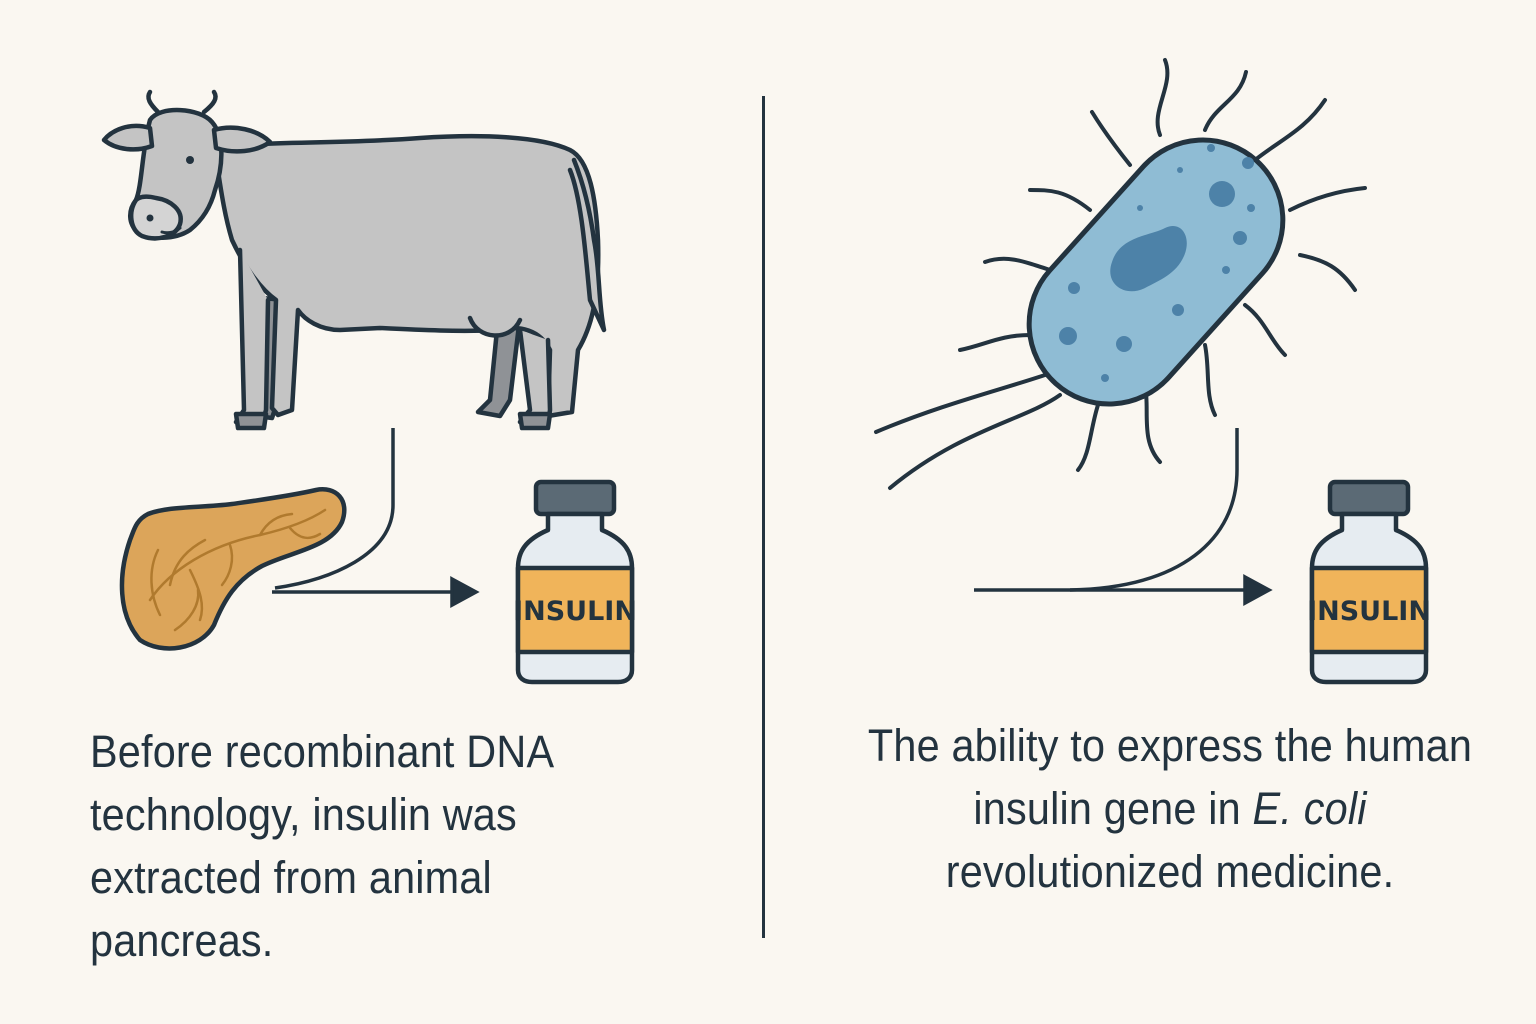 The width and height of the screenshot is (1536, 1024). Describe the element at coordinates (1170, 871) in the screenshot. I see `right-caption-text-2: revolutionized medicine.` at that location.